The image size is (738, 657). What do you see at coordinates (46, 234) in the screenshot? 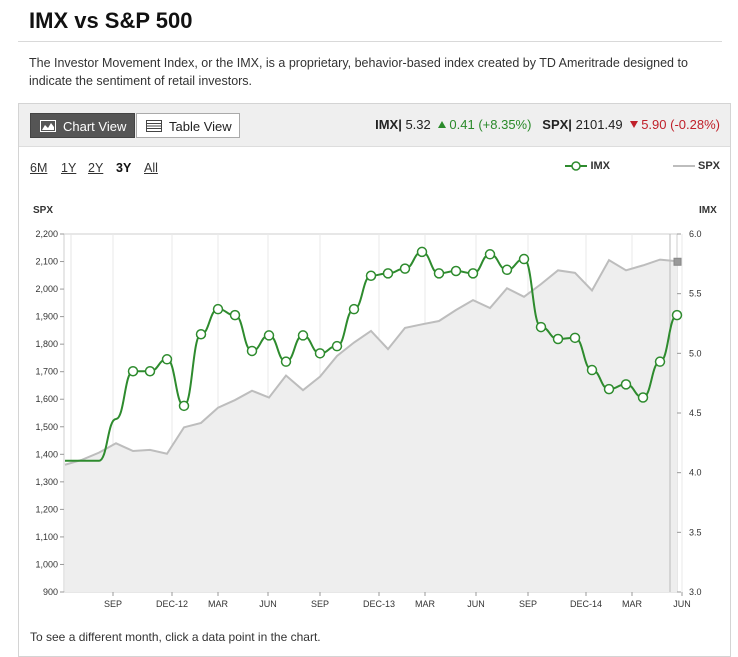
I see `left-tick-label: 2,200` at bounding box center [46, 234].